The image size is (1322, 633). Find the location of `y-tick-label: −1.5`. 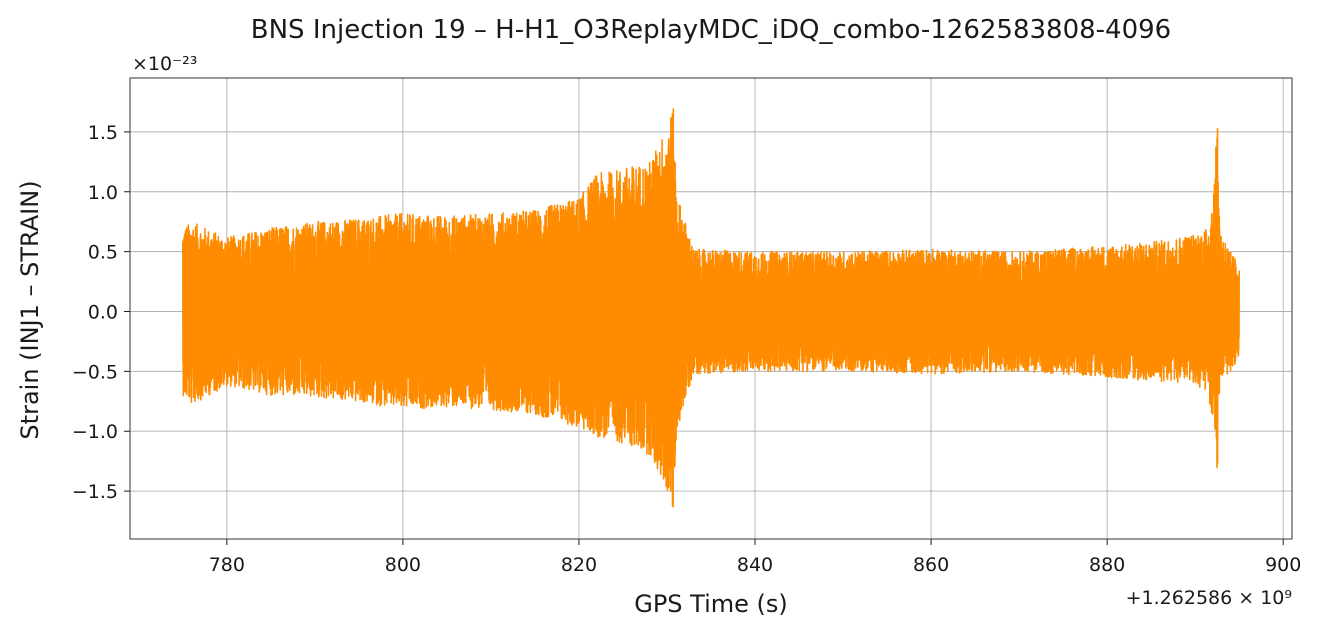

y-tick-label: −1.5 is located at coordinates (95, 492).